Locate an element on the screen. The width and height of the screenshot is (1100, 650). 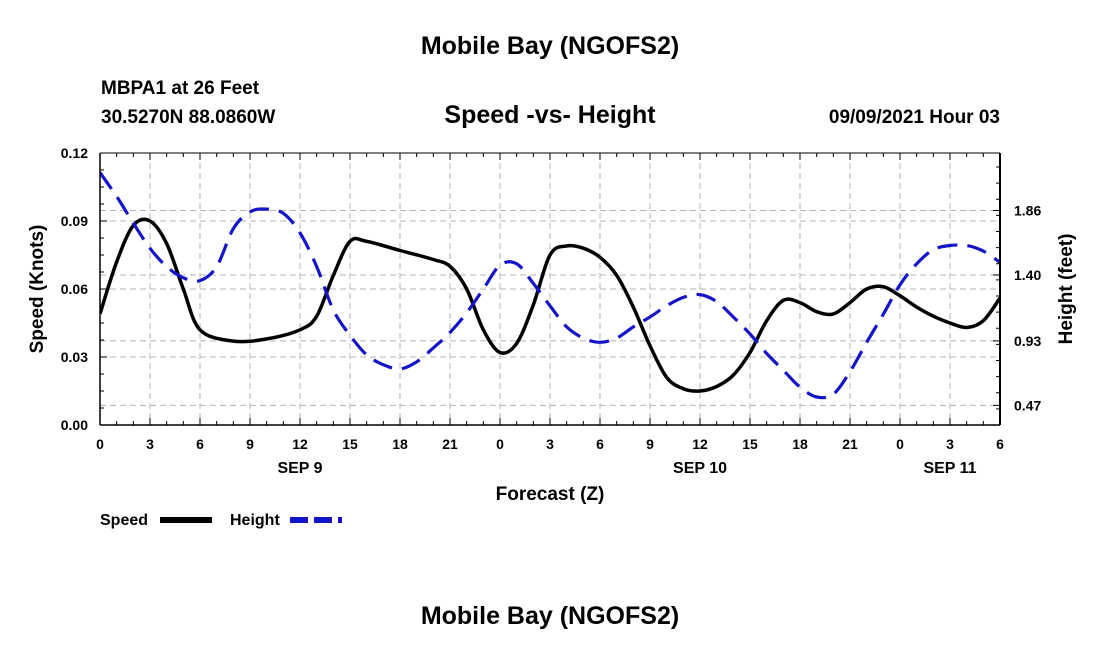
coordinates-label: 30.5270N 88.0860W is located at coordinates (188, 117).